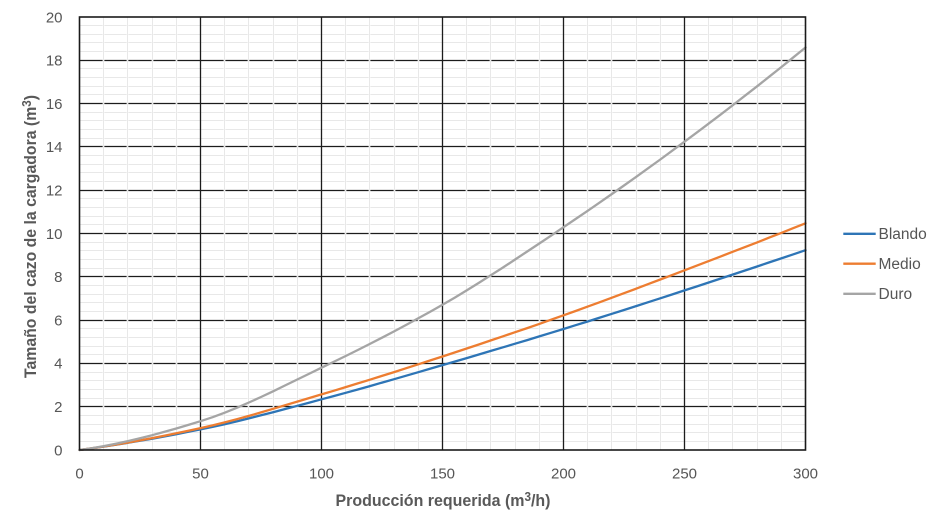 The width and height of the screenshot is (941, 522). Describe the element at coordinates (54, 104) in the screenshot. I see `svg-text: 16` at that location.